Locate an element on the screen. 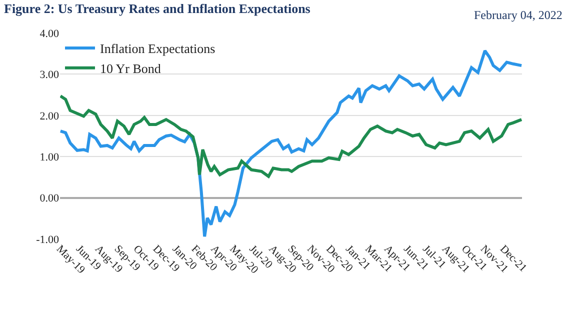 The width and height of the screenshot is (572, 331). y-tick-label: 1.00 is located at coordinates (50, 157).